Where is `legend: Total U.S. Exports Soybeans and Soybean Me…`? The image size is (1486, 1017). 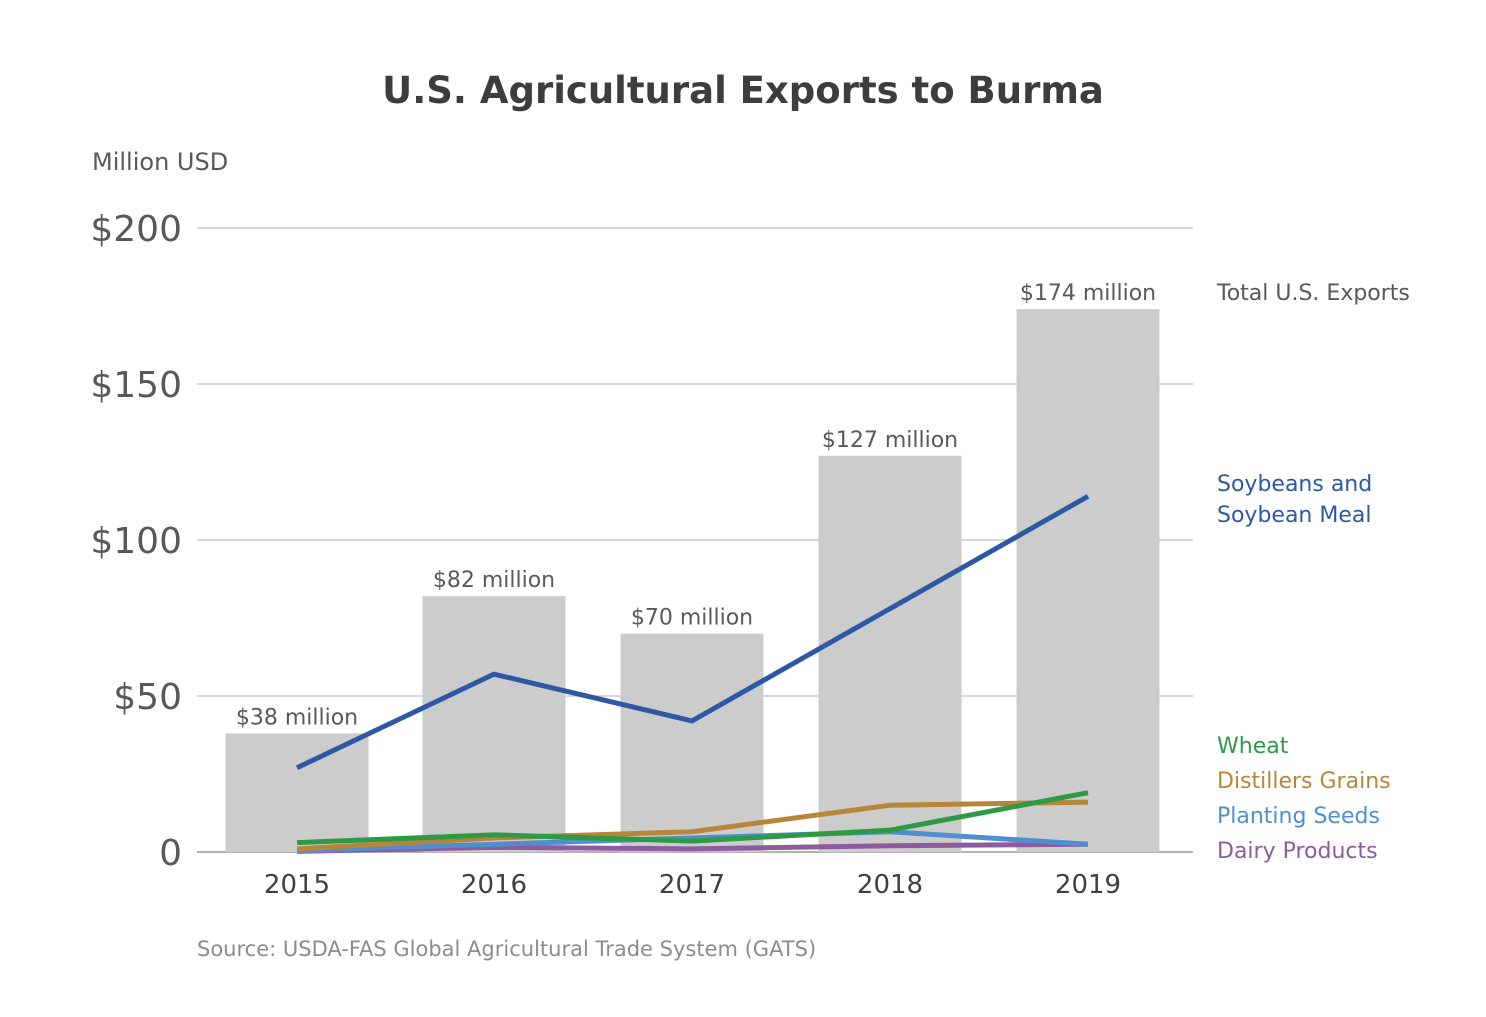
legend: Total U.S. Exports Soybeans and Soybean Me… is located at coordinates (1313, 572).